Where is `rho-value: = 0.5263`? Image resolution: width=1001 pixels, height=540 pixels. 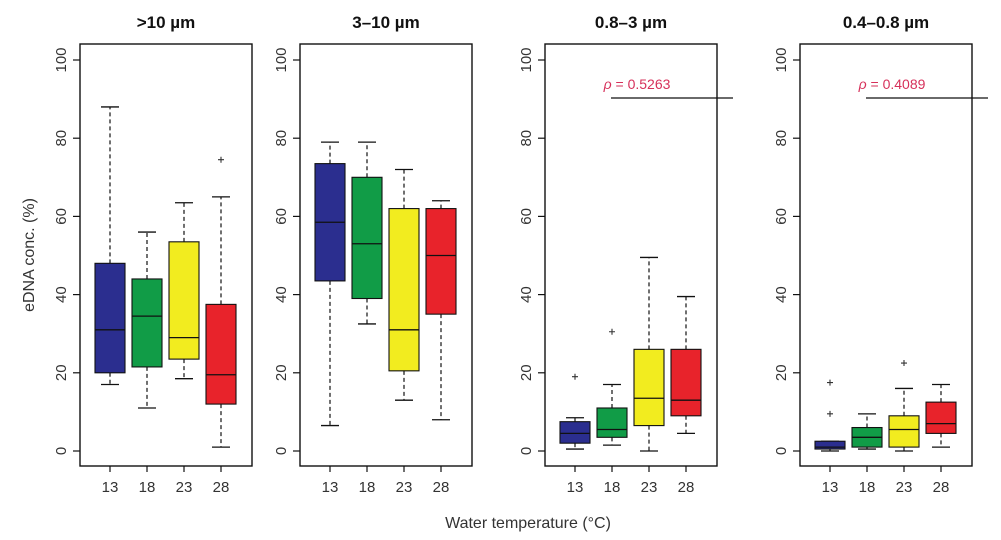 rho-value: = 0.5263 is located at coordinates (641, 84).